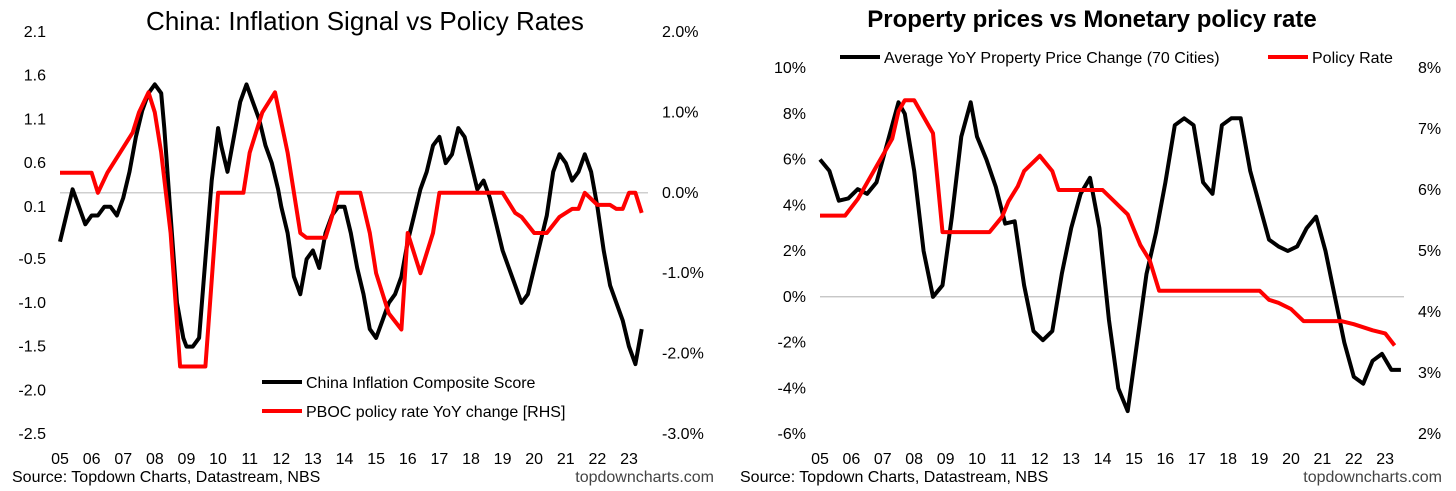  What do you see at coordinates (680, 32) in the screenshot?
I see `right-y-tick-label: 2.0%` at bounding box center [680, 32].